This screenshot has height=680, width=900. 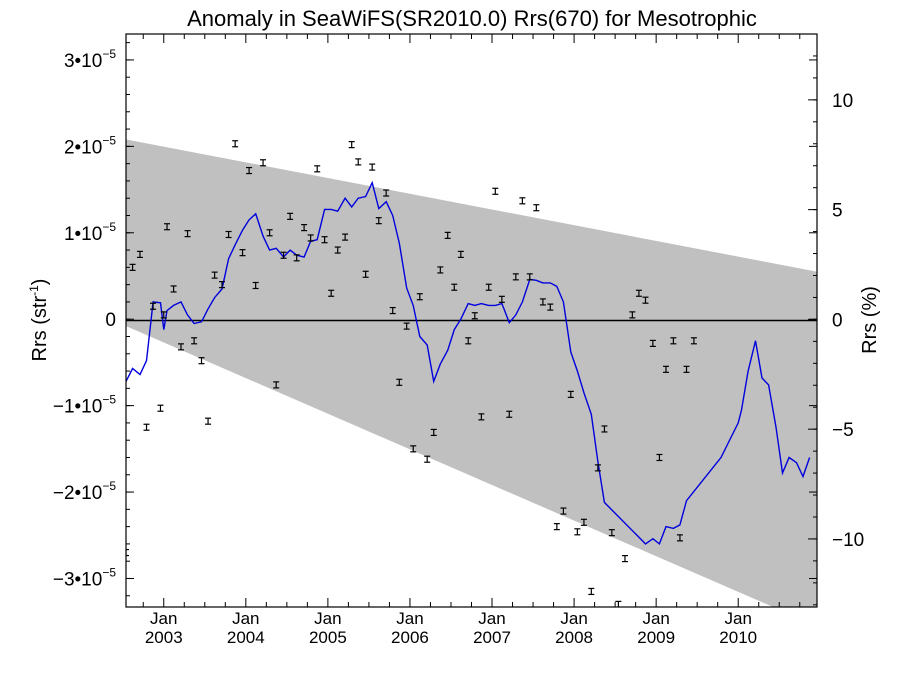 What do you see at coordinates (90, 145) in the screenshot?
I see `left-tick-label: 2•10−5` at bounding box center [90, 145].